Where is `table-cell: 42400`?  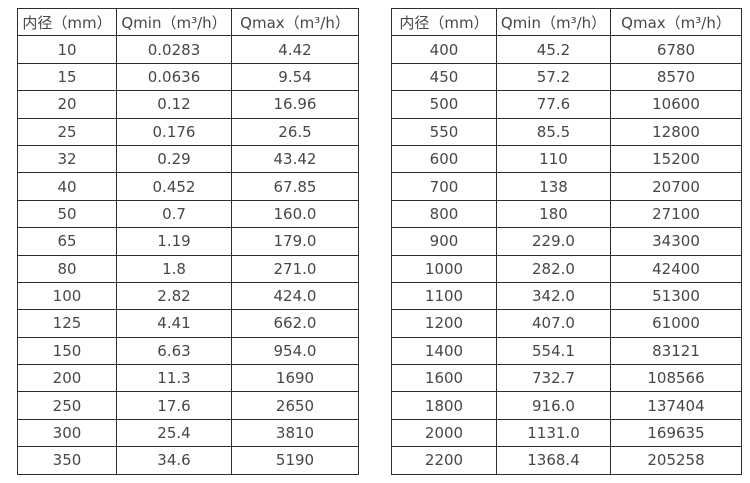
table-cell: 42400 is located at coordinates (676, 268).